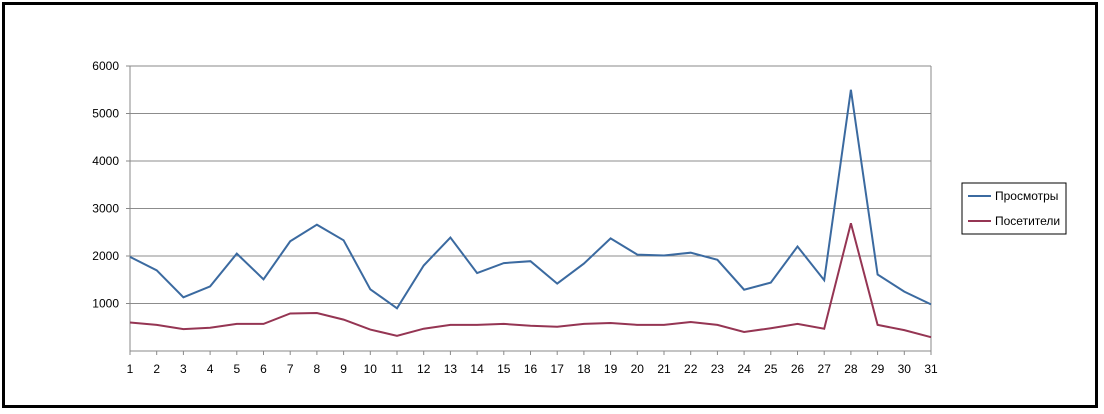 This screenshot has width=1104, height=414. What do you see at coordinates (263, 369) in the screenshot?
I see `x-tick-label-6: 6` at bounding box center [263, 369].